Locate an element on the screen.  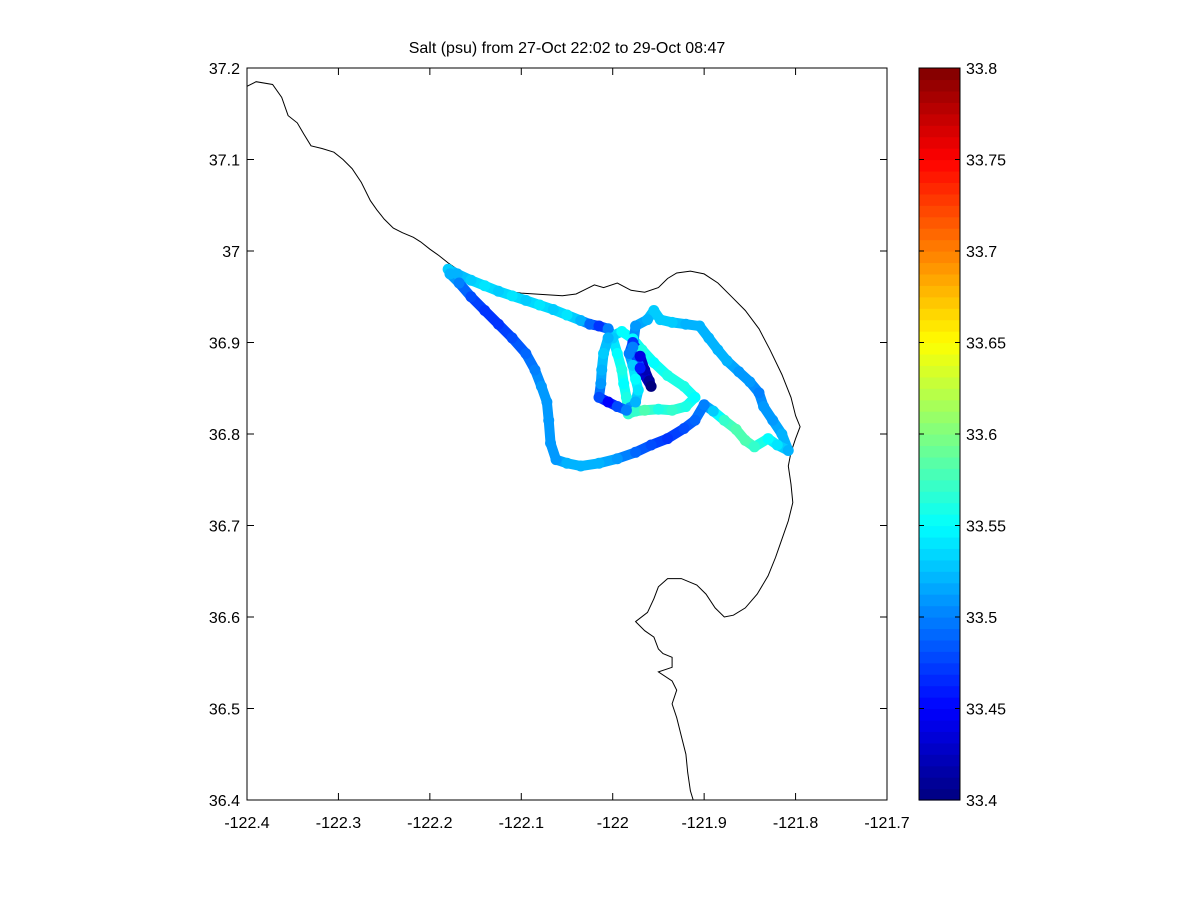
colorbar-tick-label: 33.7 is located at coordinates (981, 252).